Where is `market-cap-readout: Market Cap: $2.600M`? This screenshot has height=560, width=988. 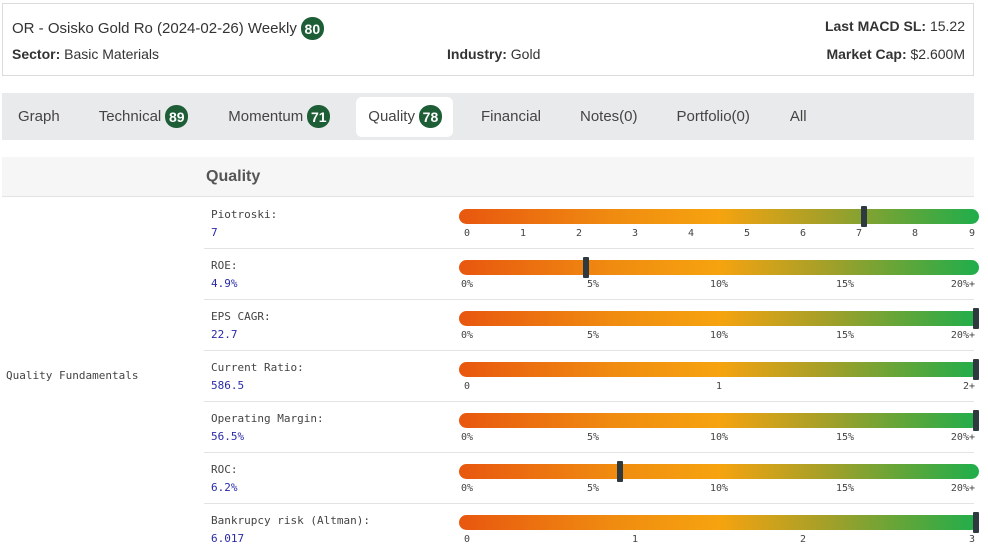
market-cap-readout: Market Cap: $2.600M is located at coordinates (895, 54).